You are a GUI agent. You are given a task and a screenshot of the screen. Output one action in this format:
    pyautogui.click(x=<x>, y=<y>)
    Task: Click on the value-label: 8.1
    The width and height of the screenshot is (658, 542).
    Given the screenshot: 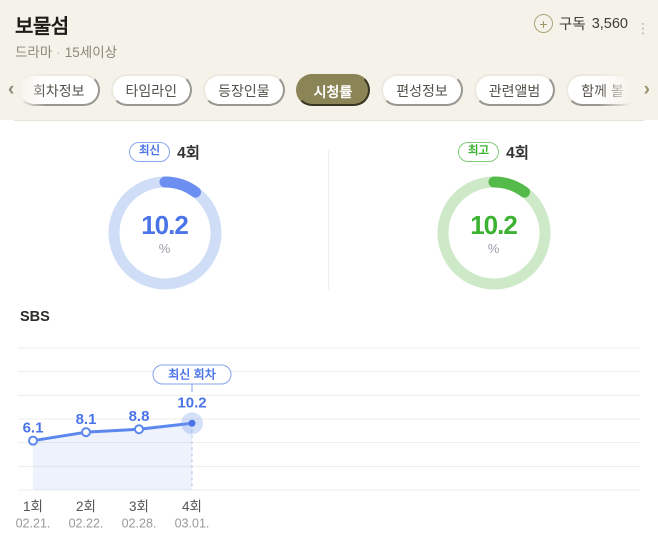 What is the action you would take?
    pyautogui.click(x=86, y=419)
    